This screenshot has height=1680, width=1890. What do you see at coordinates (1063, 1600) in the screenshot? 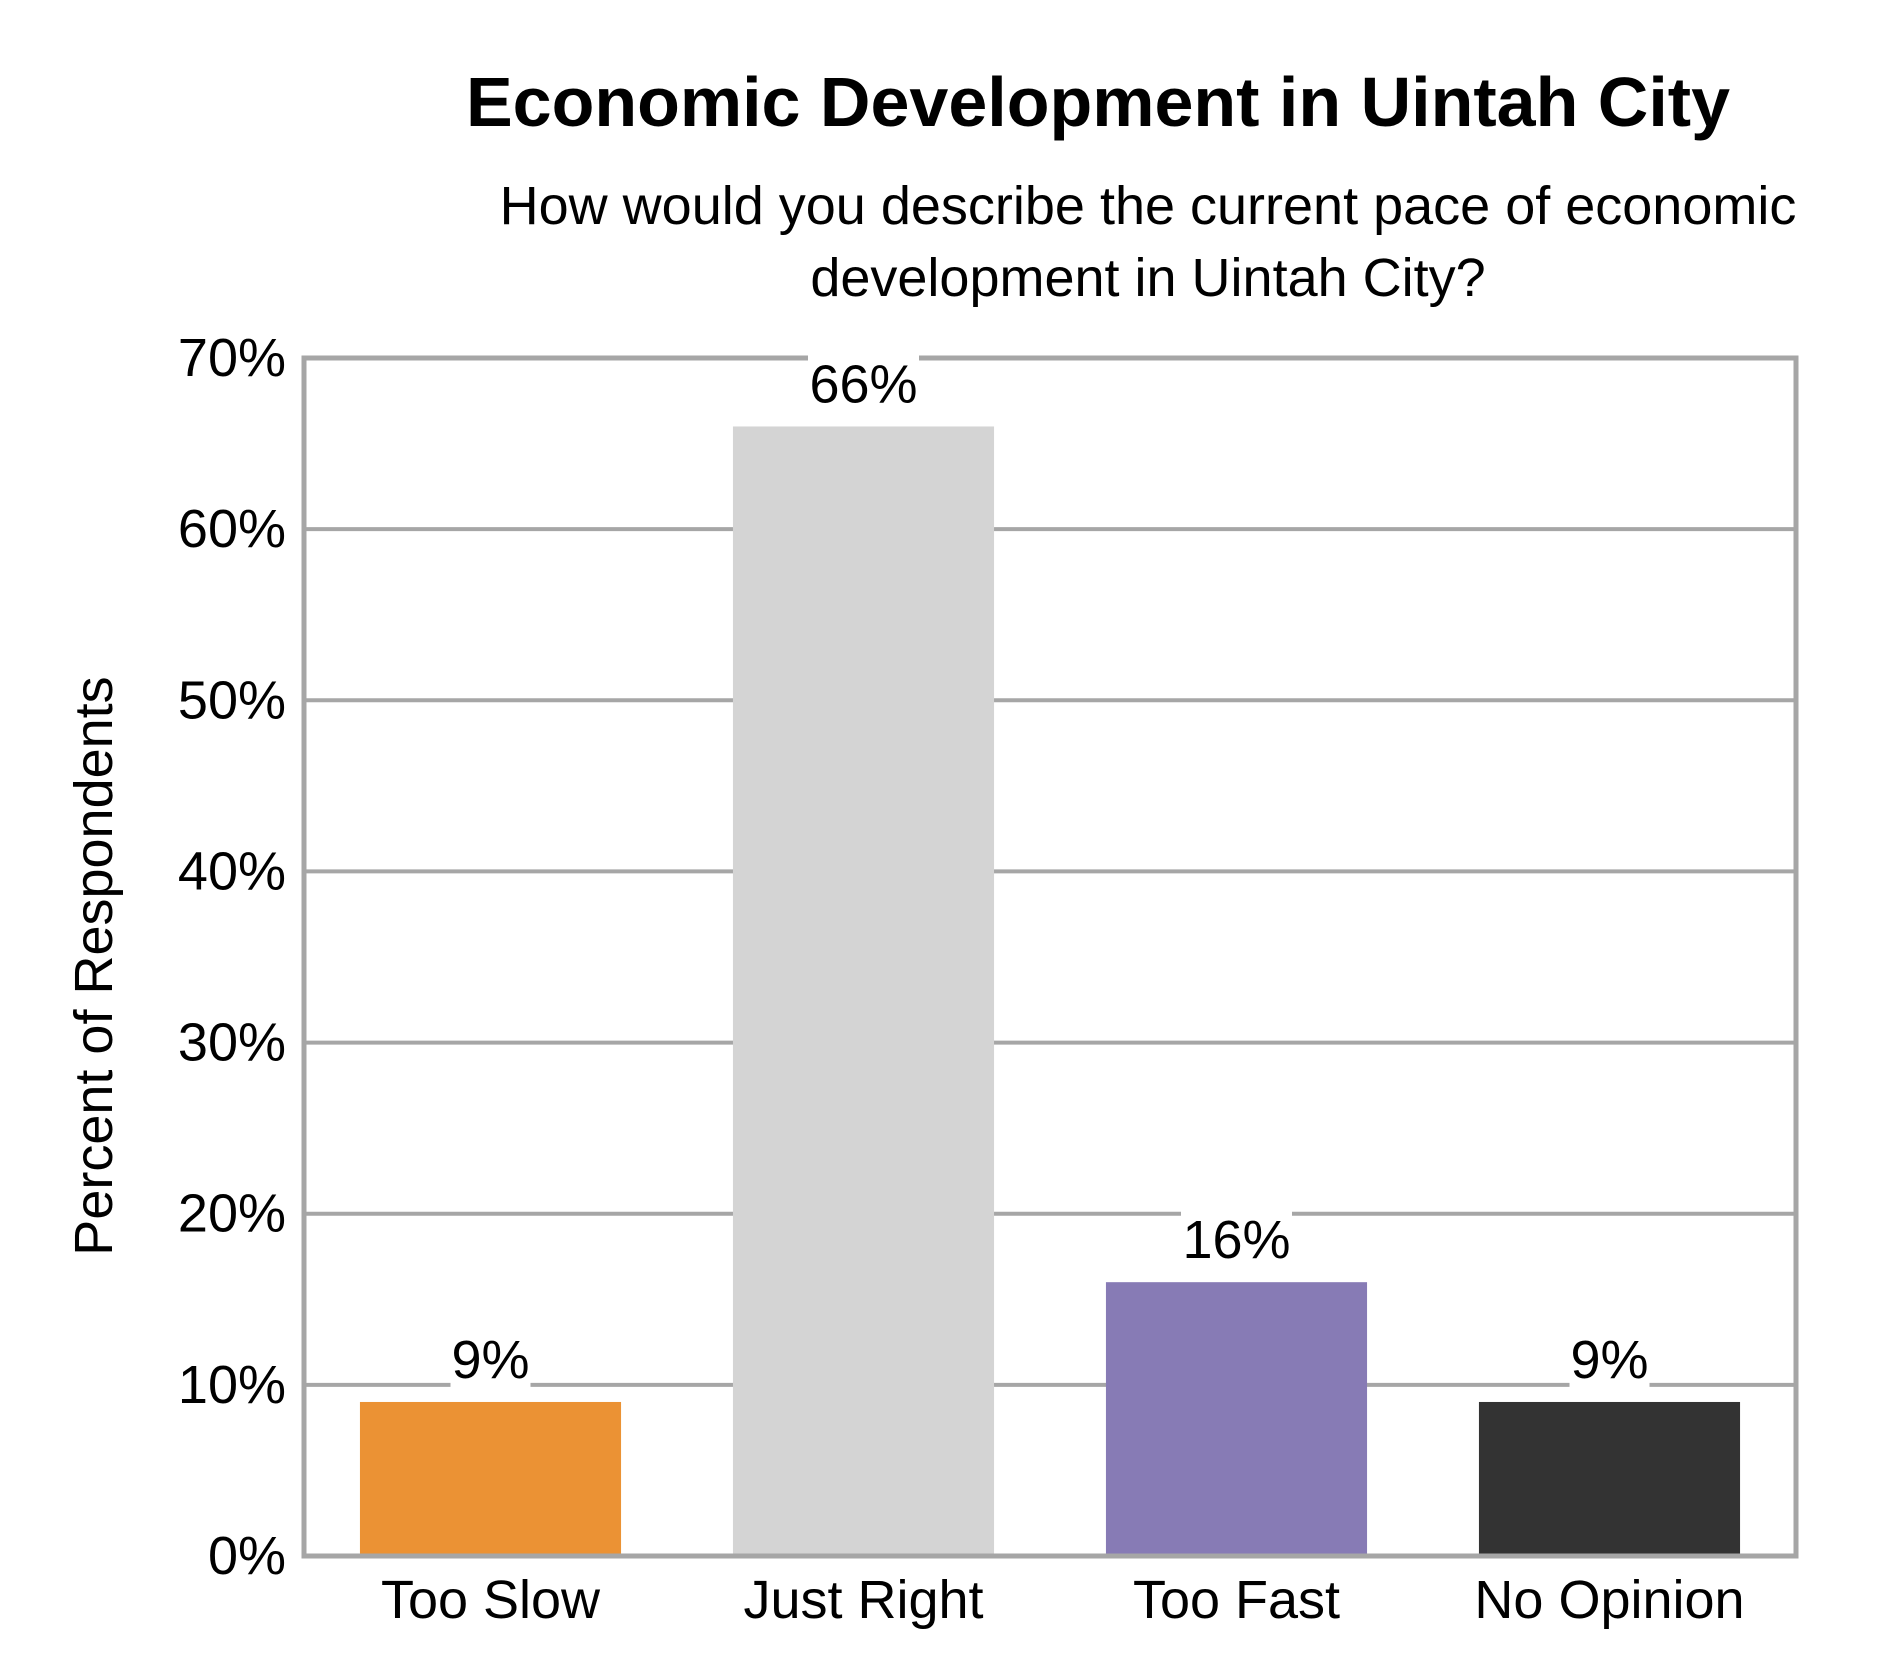
I see `x-axis-ticks: Too Slow Just Right Too Fast No Opinion` at bounding box center [1063, 1600].